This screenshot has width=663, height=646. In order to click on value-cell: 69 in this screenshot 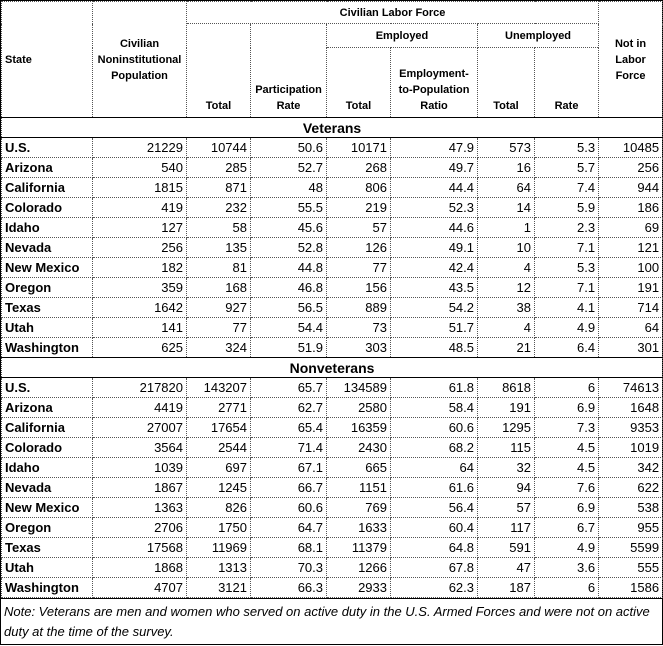, I will do `click(630, 227)`.